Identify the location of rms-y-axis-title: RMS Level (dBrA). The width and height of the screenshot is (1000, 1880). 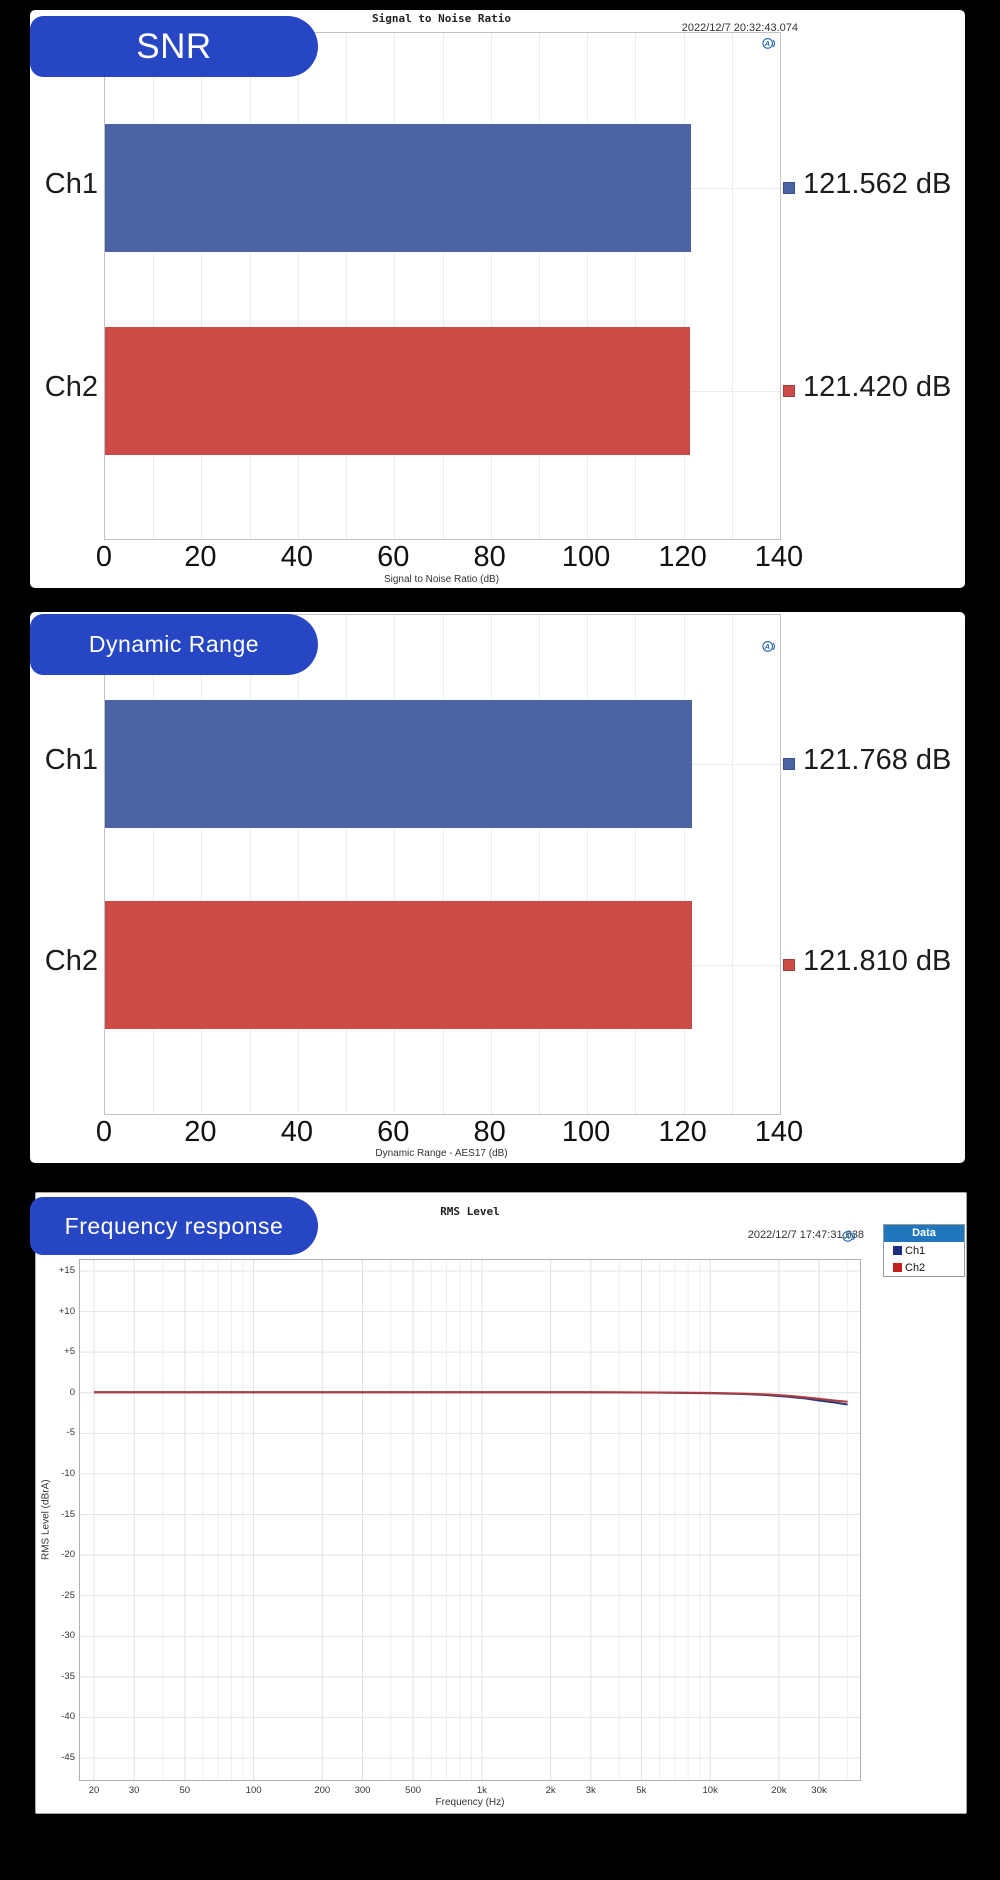
(46, 1520).